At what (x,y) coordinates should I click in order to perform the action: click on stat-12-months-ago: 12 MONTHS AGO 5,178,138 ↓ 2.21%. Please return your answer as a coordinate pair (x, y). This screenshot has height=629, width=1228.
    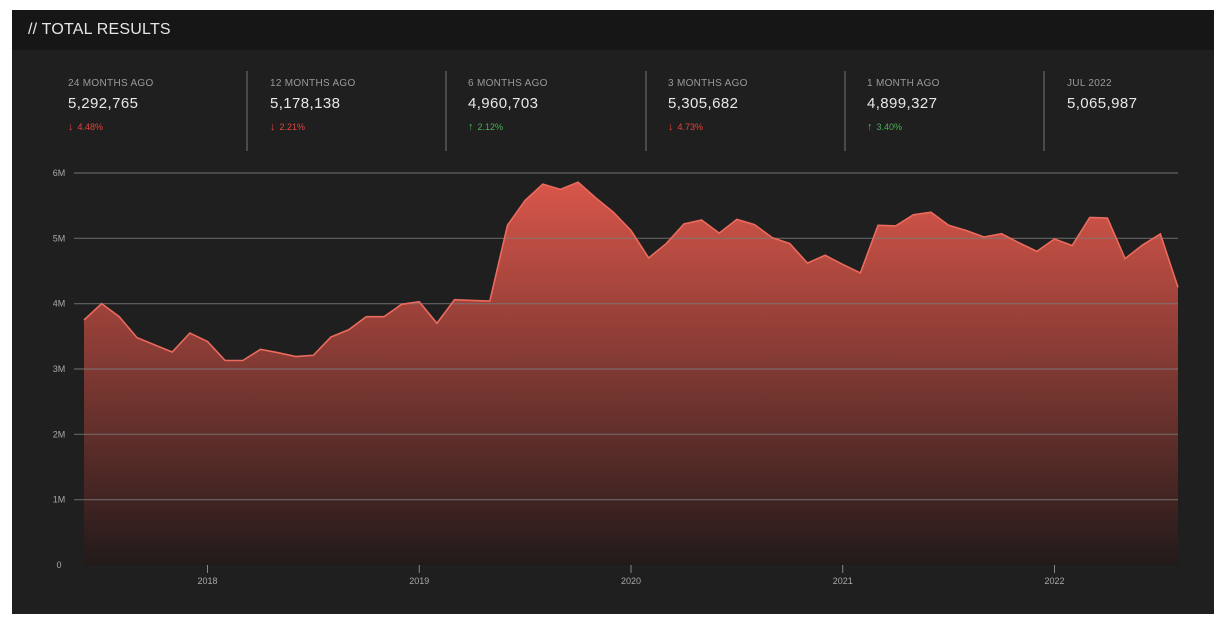
    Looking at the image, I should click on (313, 105).